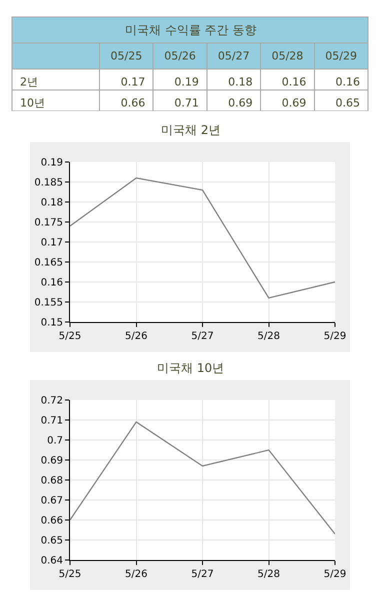 The width and height of the screenshot is (380, 616). I want to click on text: 10년, so click(32, 103).